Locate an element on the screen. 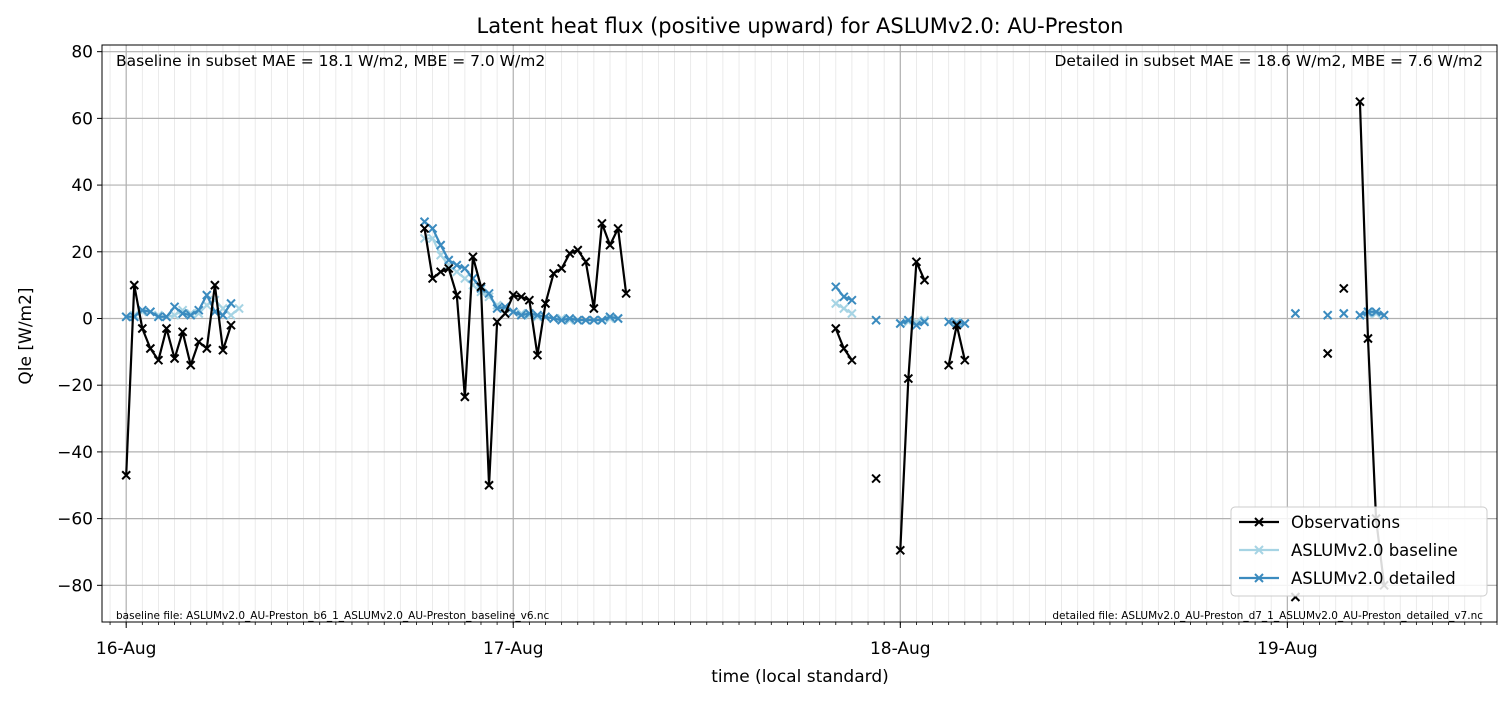 This screenshot has width=1511, height=701. legend-entry: ASLUMv2.0 baseline is located at coordinates (1348, 550).